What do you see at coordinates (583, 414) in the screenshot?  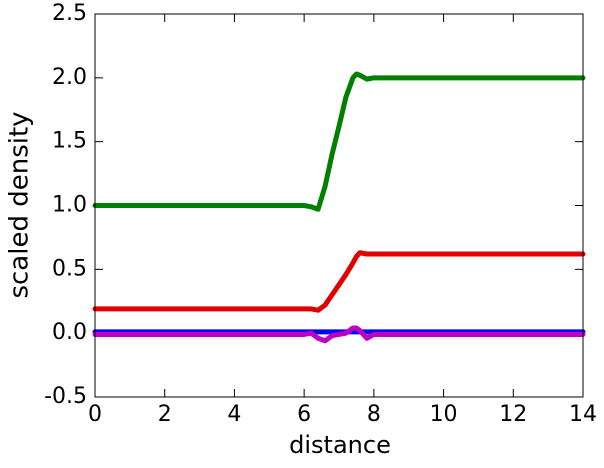 I see `x-tick-label: 14` at bounding box center [583, 414].